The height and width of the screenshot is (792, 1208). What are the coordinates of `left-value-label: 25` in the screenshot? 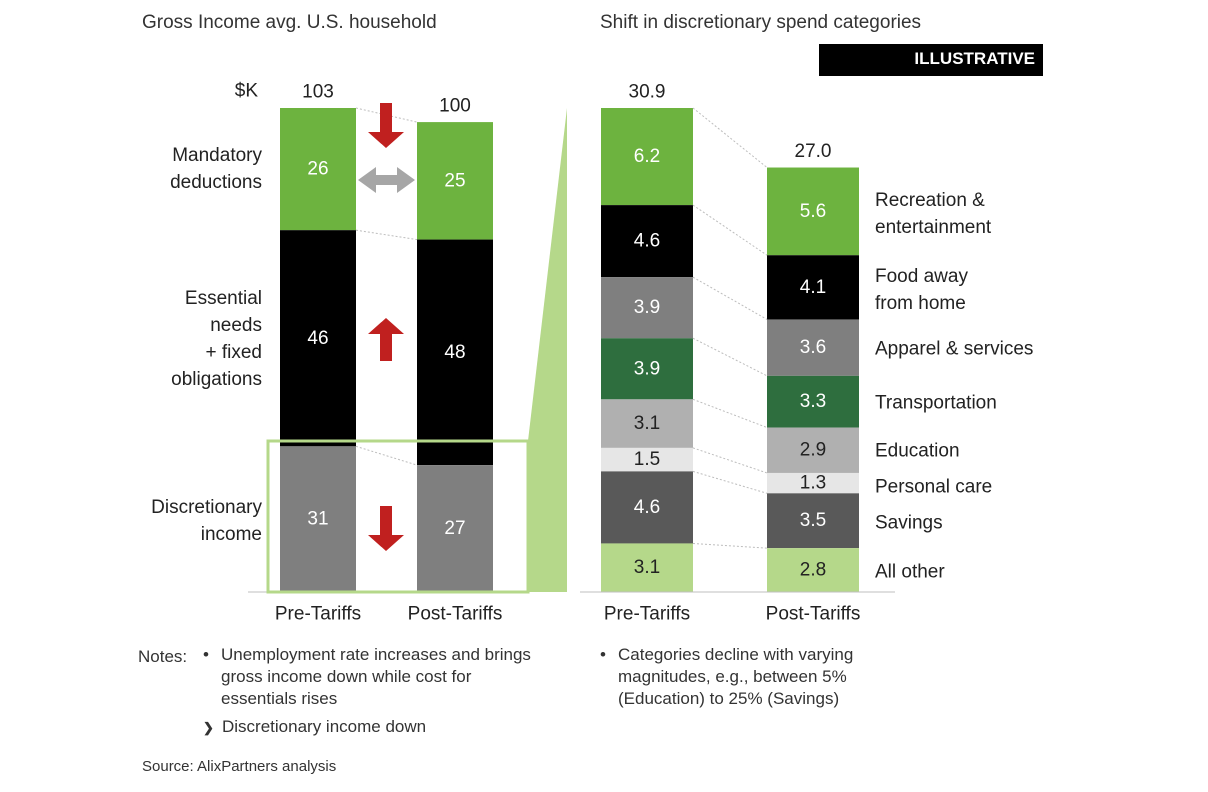 It's located at (454, 180).